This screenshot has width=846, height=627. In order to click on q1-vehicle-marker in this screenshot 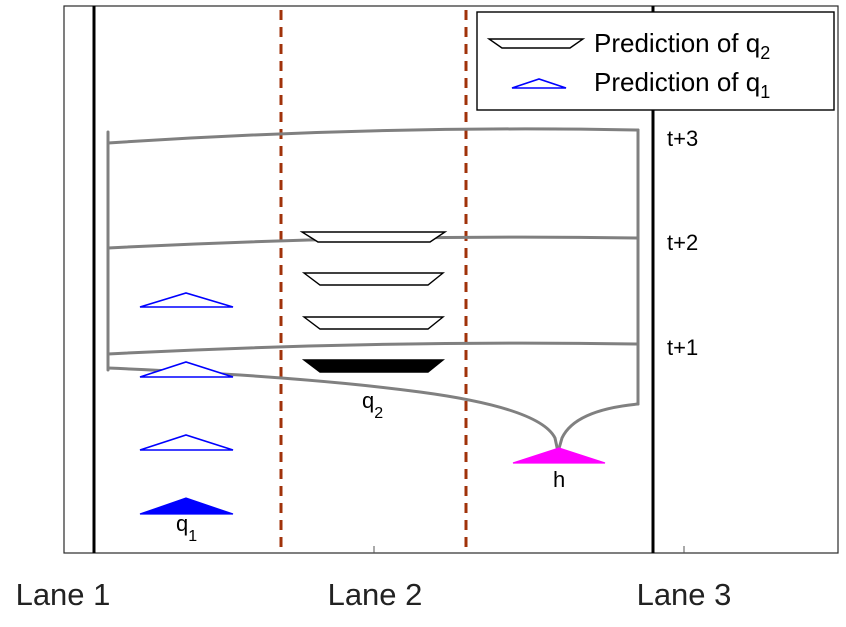, I will do `click(186, 506)`.